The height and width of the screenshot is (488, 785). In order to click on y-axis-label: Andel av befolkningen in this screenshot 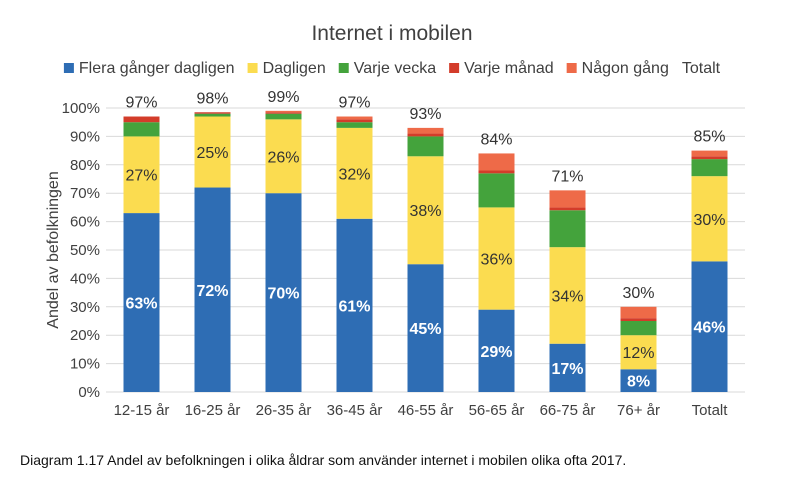, I will do `click(53, 249)`.